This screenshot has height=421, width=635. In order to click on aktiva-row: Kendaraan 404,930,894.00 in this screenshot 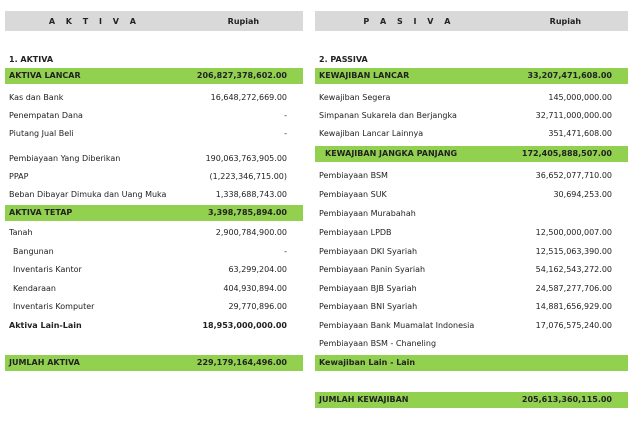, I will do `click(154, 289)`.